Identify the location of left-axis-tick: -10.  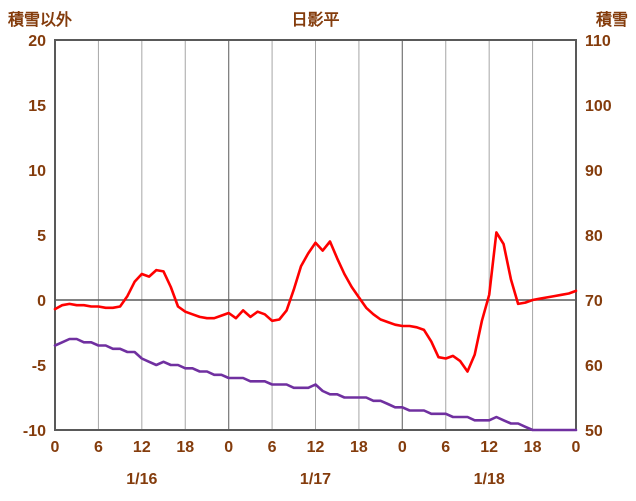
(34, 431).